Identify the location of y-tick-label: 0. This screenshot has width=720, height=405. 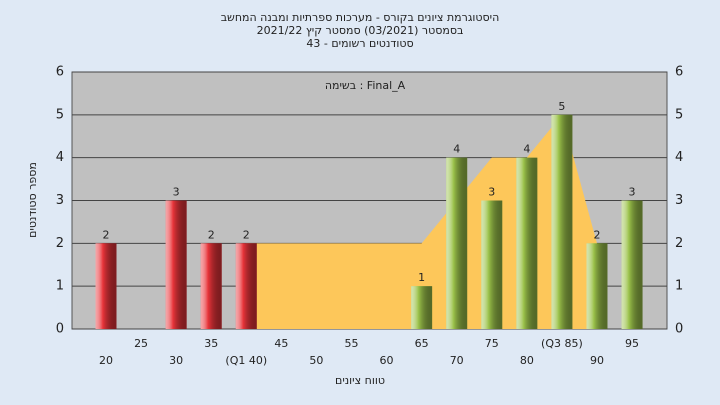
(60, 329).